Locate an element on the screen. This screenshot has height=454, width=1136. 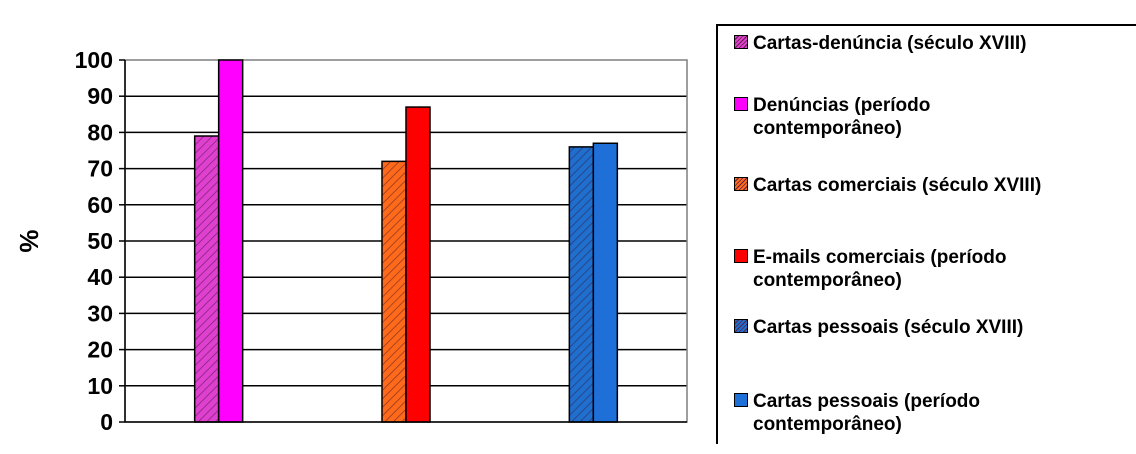
legend-label-line: E-mails comerciais (período is located at coordinates (880, 257).